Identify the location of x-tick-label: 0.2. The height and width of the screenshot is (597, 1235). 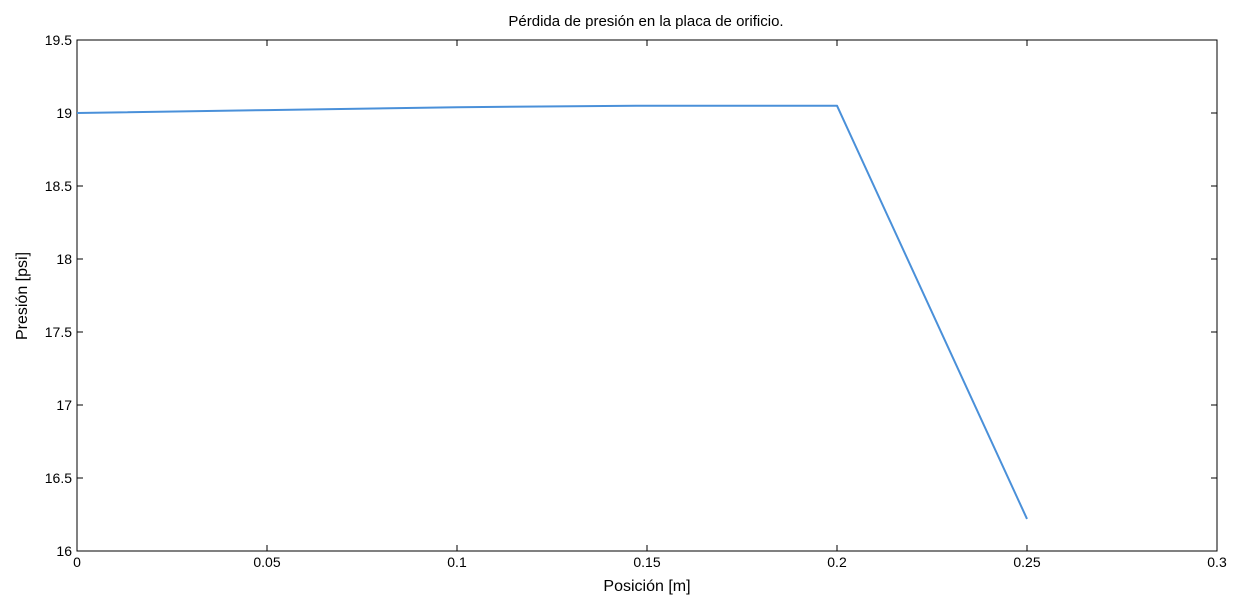
(837, 562).